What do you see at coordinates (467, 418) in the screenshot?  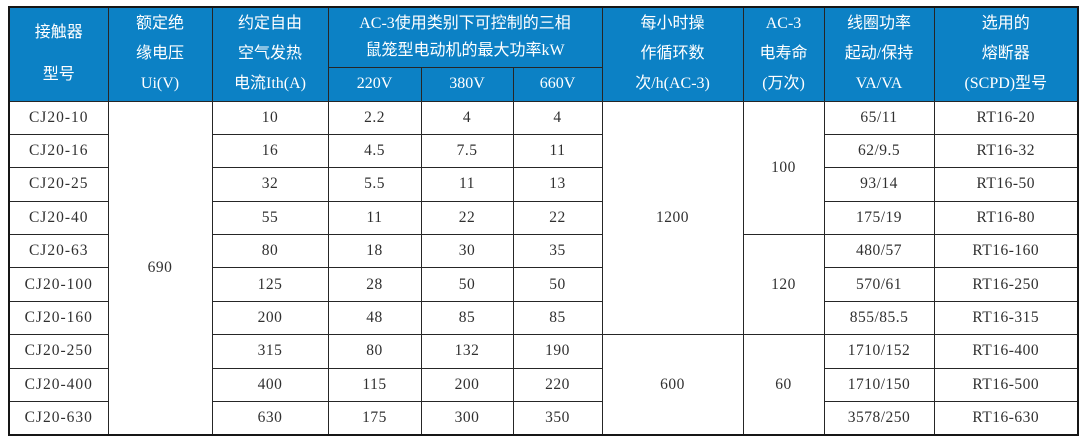 I see `cell-p380: 300` at bounding box center [467, 418].